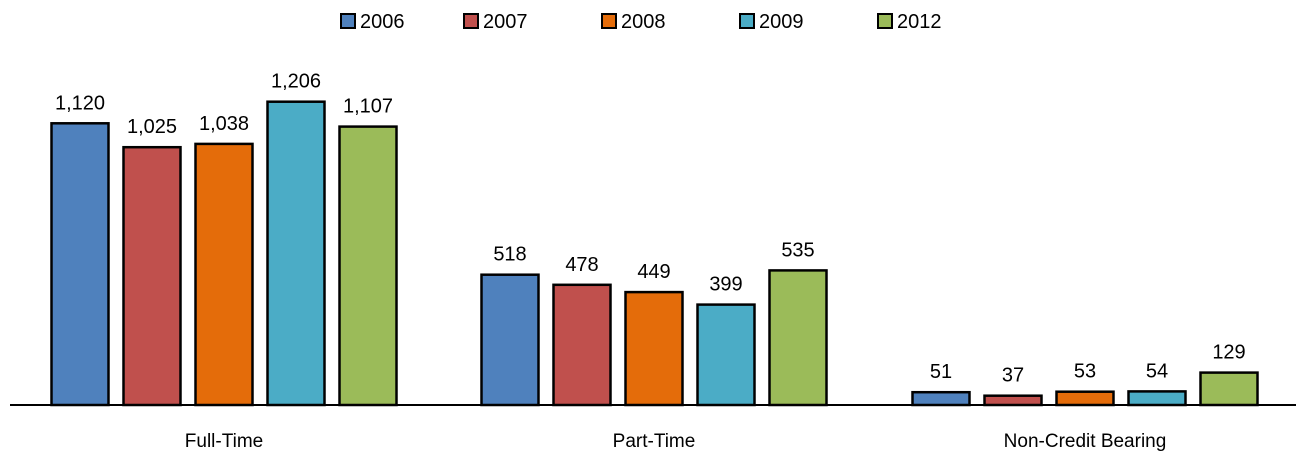 This screenshot has height=455, width=1296. I want to click on legend-swatch-2008, so click(609, 21).